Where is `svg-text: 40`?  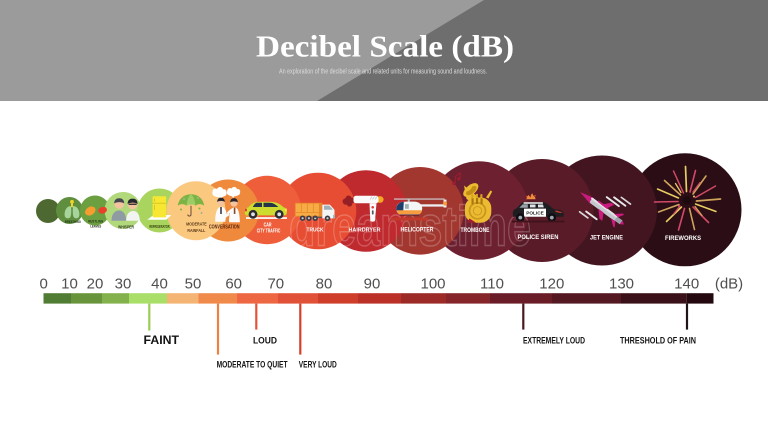 svg-text: 40 is located at coordinates (159, 284).